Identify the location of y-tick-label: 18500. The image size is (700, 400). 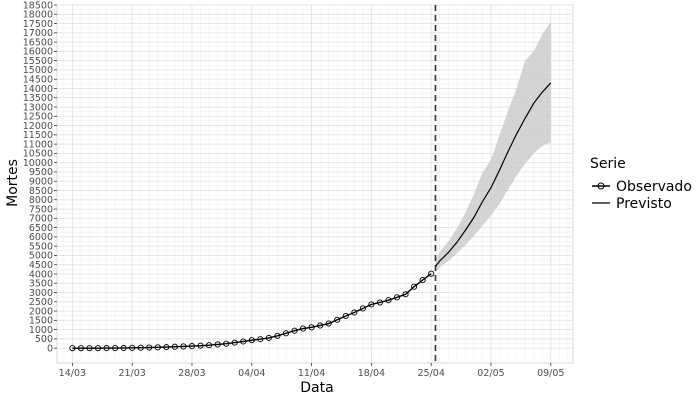
(38, 5).